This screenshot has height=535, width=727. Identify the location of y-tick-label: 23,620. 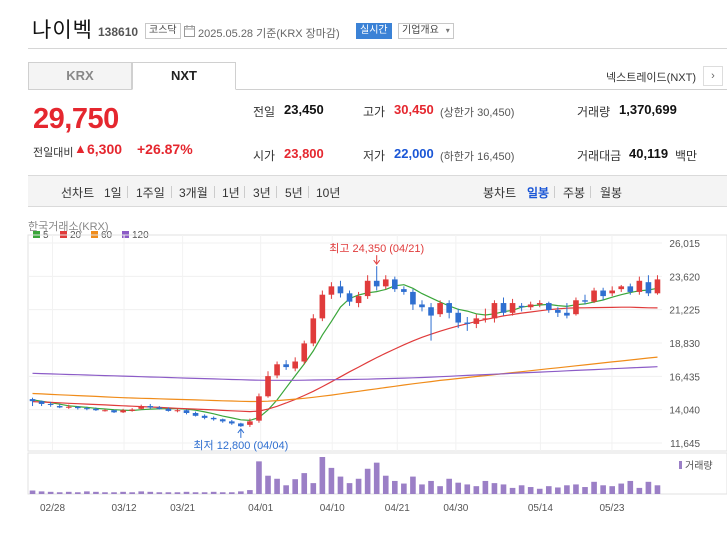
(684, 277).